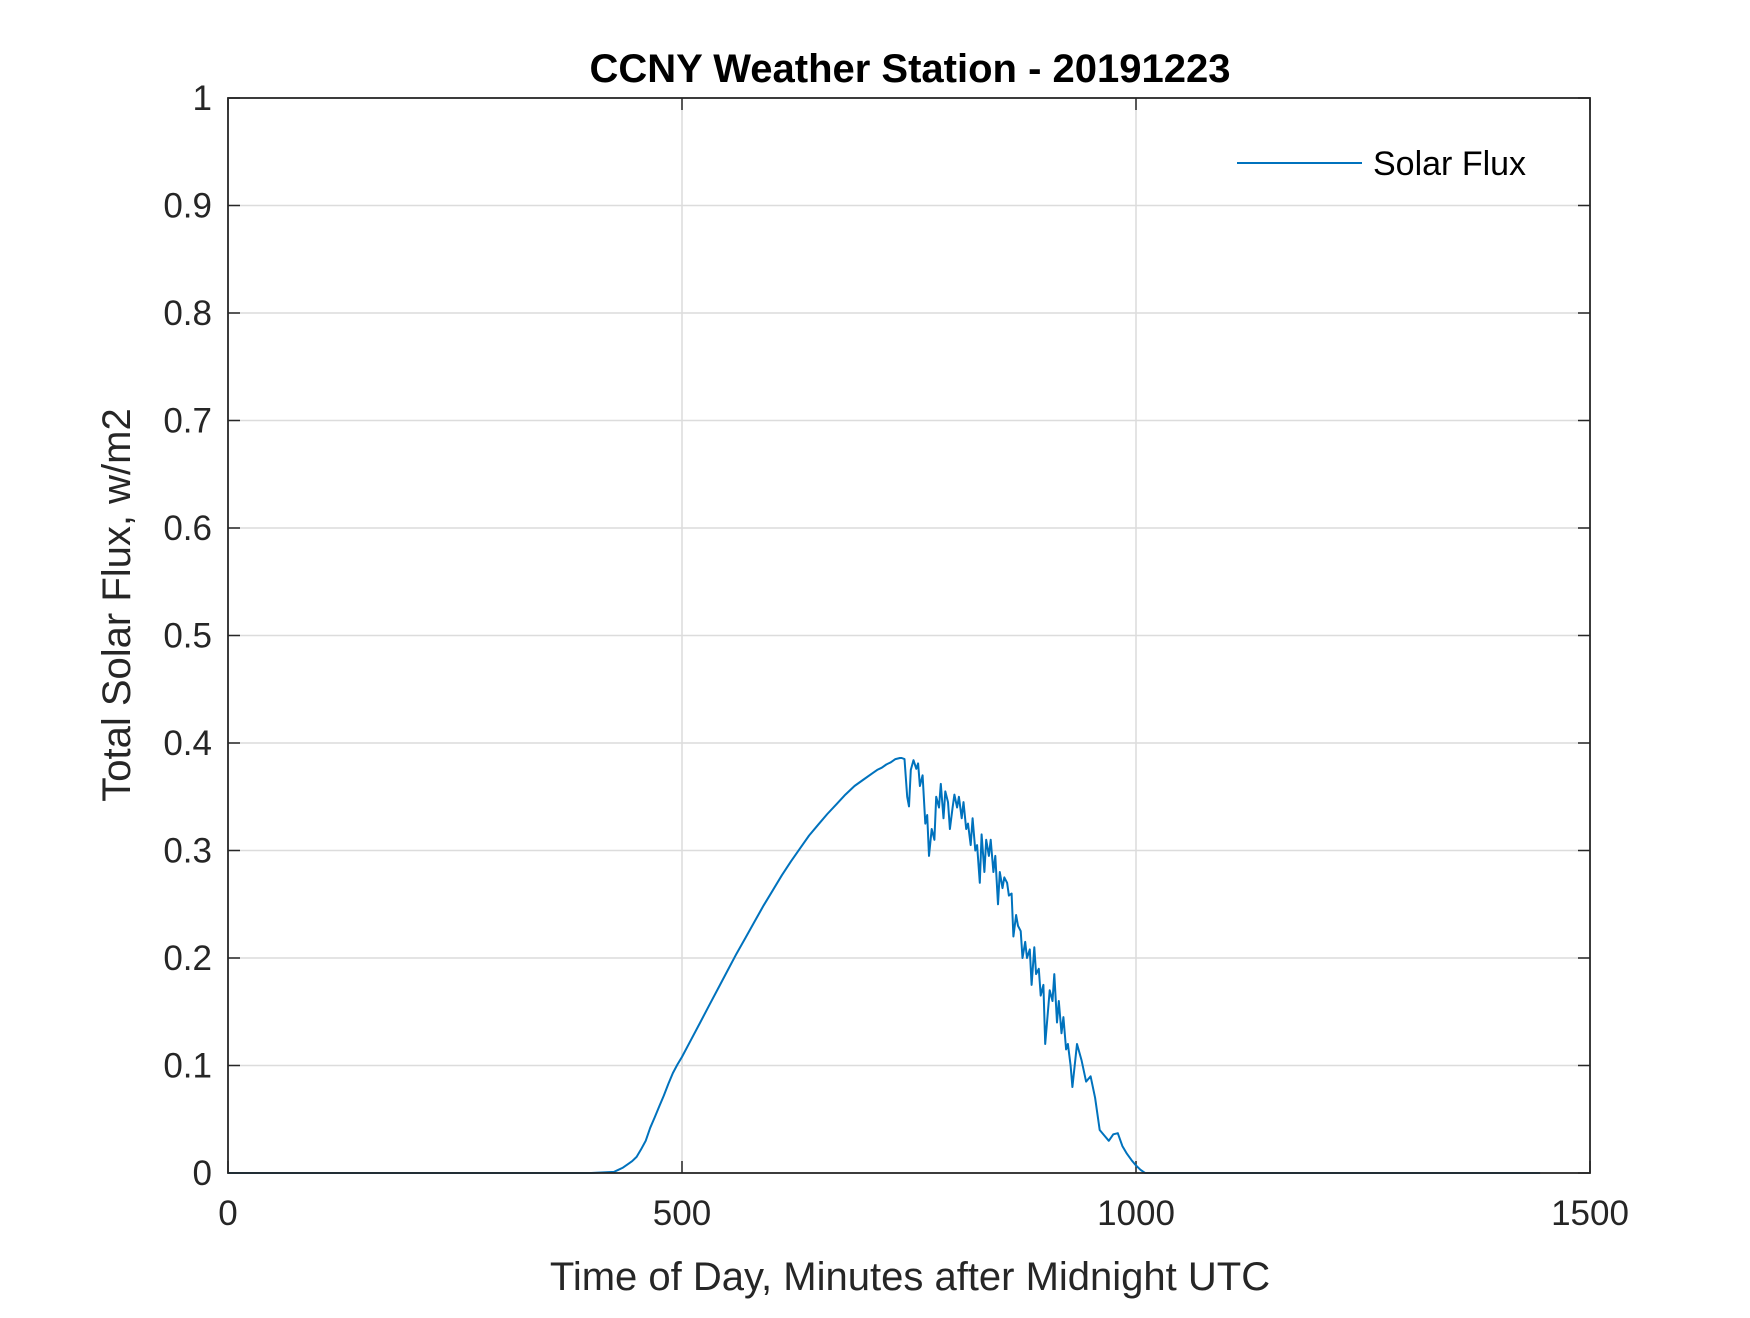 This screenshot has height=1318, width=1750. What do you see at coordinates (1136, 1213) in the screenshot?
I see `x-tick-label: 1000` at bounding box center [1136, 1213].